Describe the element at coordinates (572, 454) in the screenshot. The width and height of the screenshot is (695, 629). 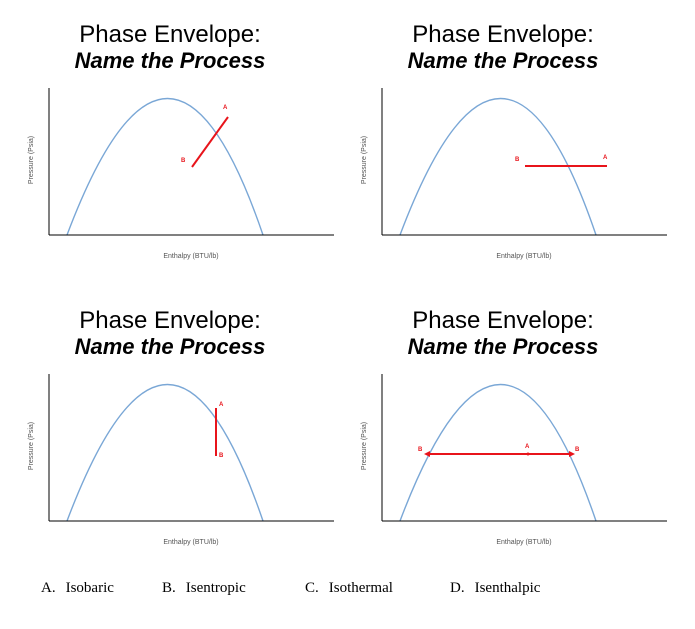
I see `arrowhead-right` at that location.